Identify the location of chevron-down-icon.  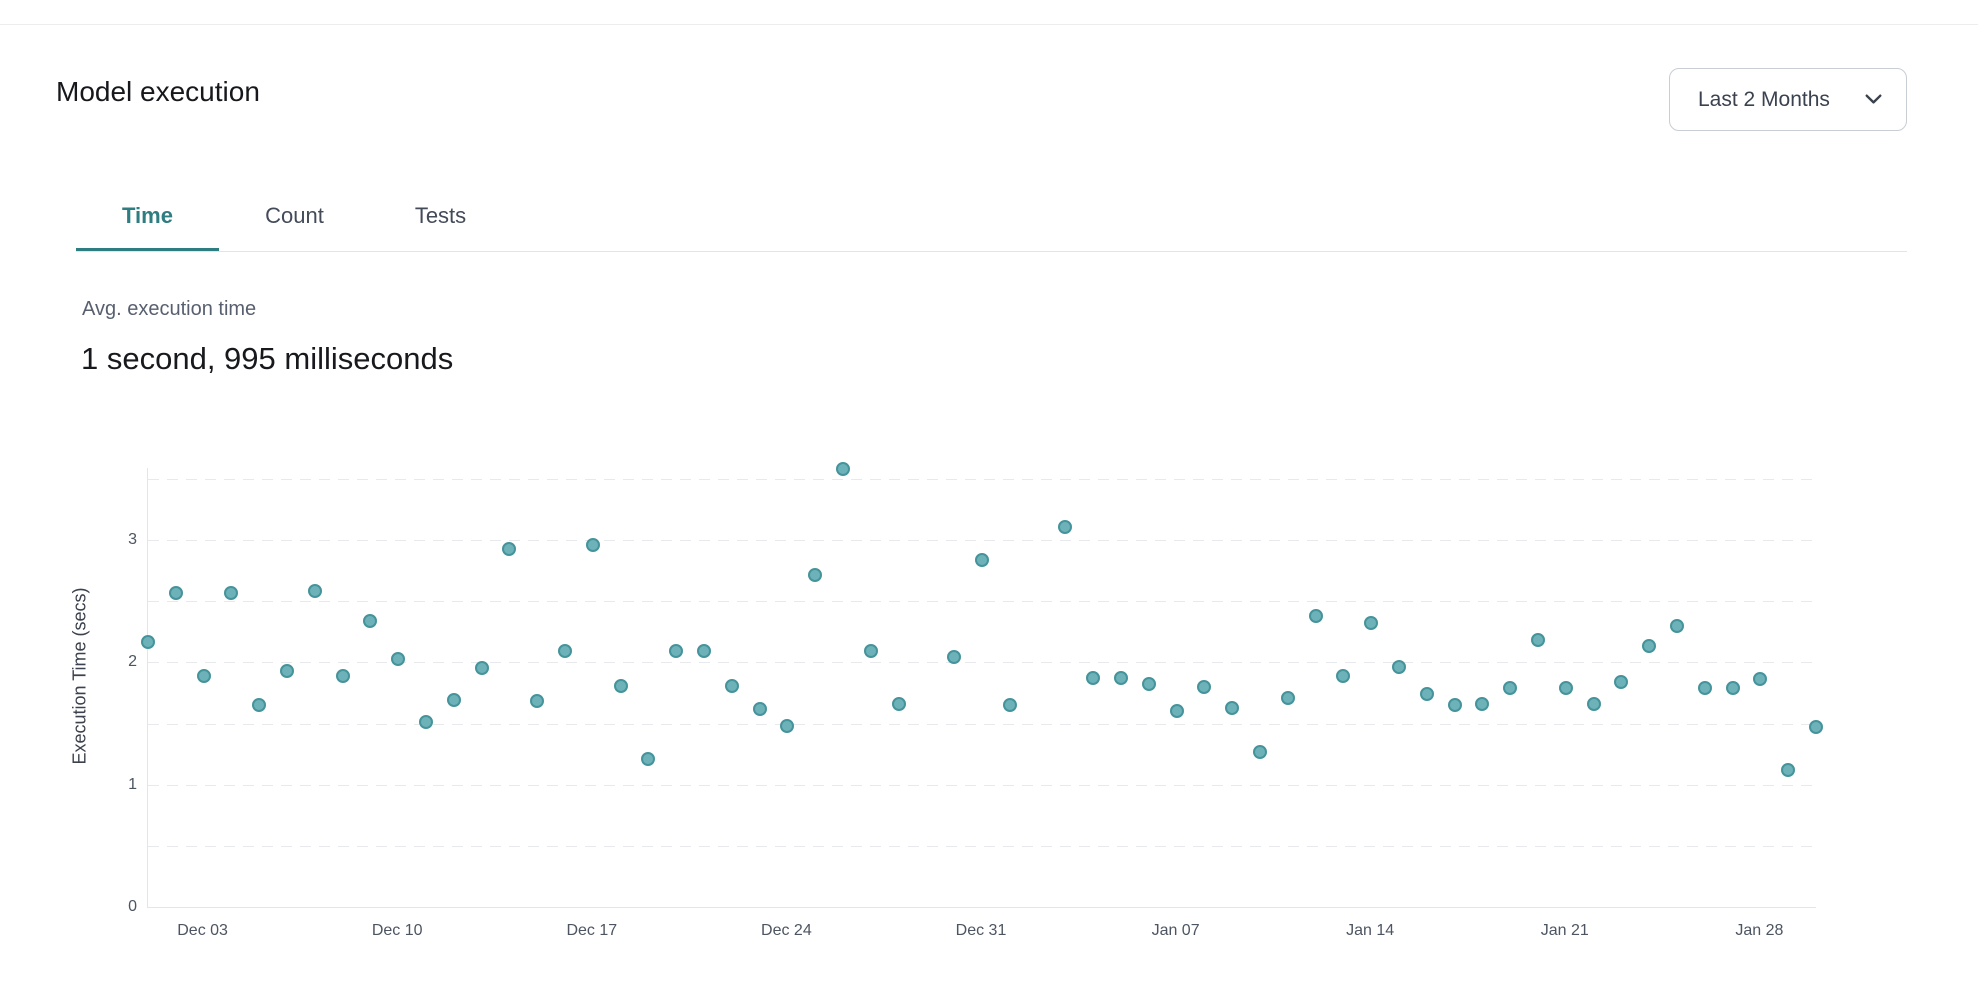
(1873, 99).